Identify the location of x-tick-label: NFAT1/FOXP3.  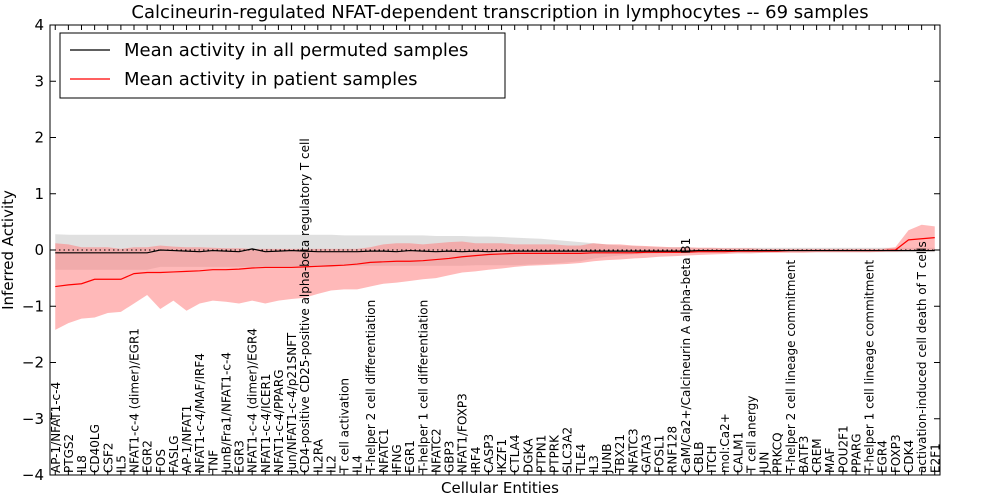
(463, 433).